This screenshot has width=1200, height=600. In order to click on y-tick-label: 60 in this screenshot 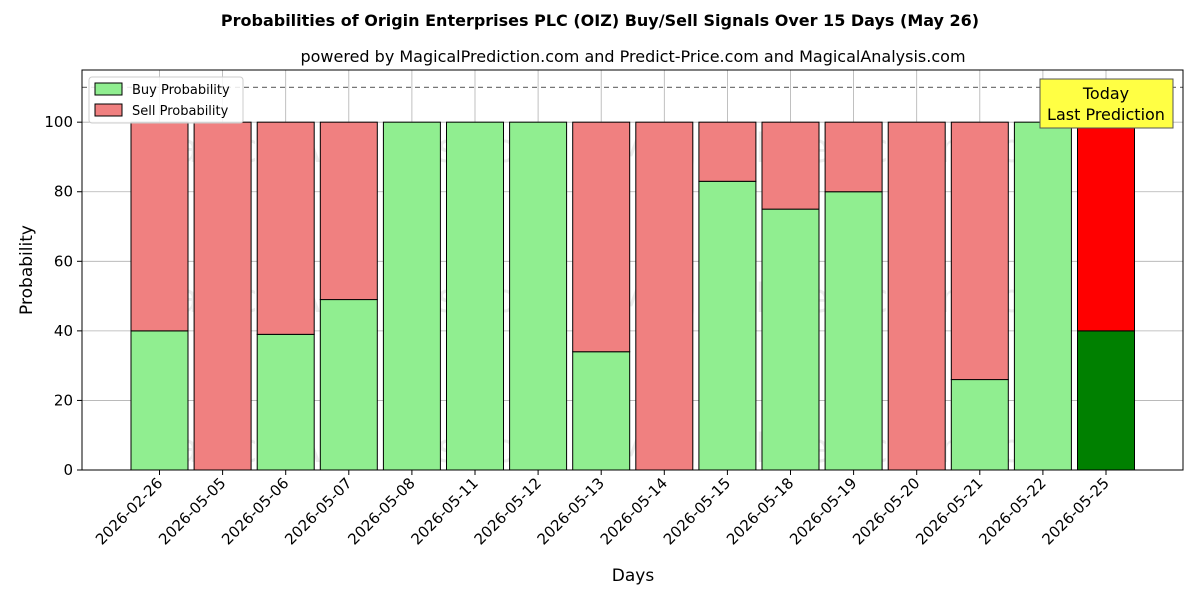, I will do `click(63, 261)`.